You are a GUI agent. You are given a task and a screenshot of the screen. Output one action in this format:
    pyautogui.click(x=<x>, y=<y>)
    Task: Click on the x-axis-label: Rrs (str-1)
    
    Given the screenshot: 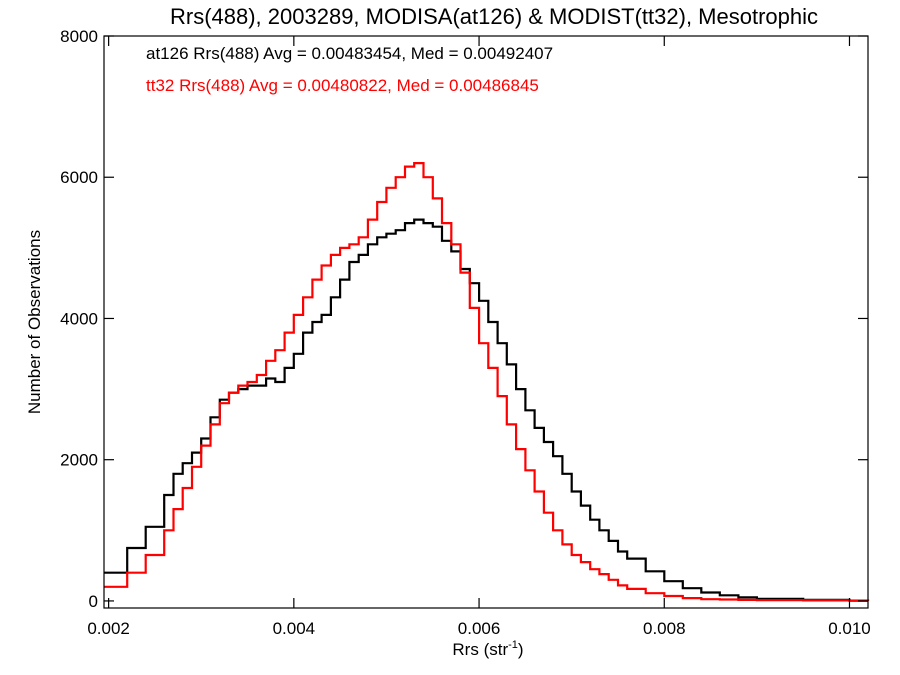 What is the action you would take?
    pyautogui.click(x=487, y=649)
    